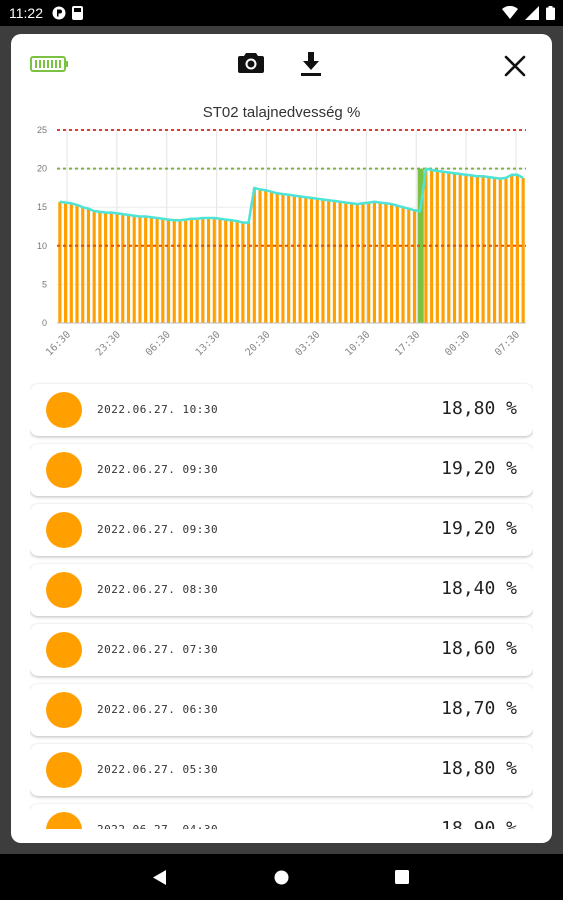  I want to click on reading-card: 2022.06.27. 10:30 18,80 %, so click(281, 410).